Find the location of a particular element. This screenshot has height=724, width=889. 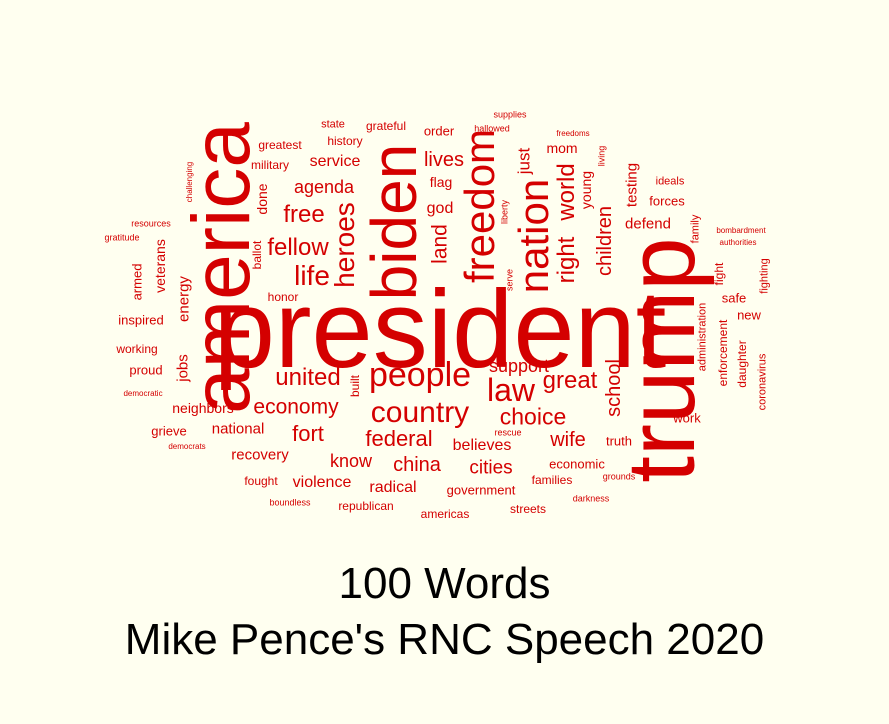

word-gratitude: gratitude is located at coordinates (122, 237).